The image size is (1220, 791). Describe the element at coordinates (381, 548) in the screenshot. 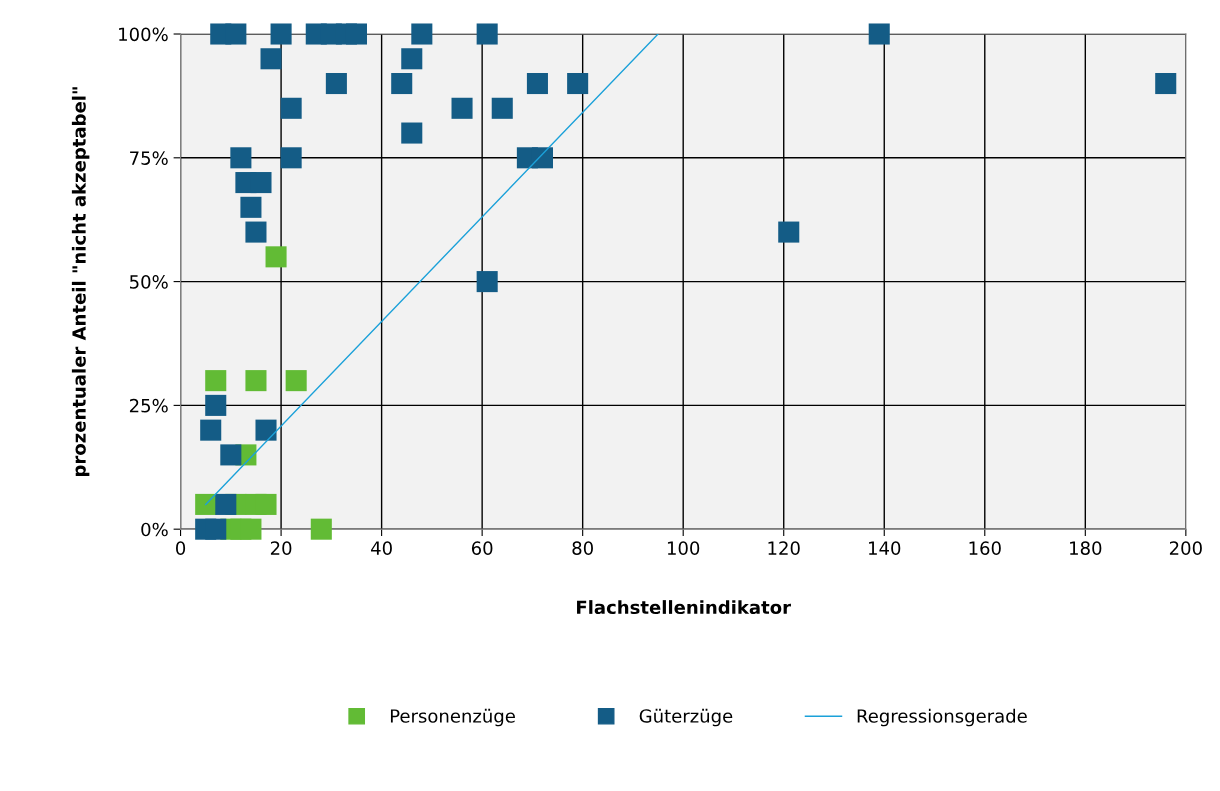

I see `x-tick-label: 40` at that location.